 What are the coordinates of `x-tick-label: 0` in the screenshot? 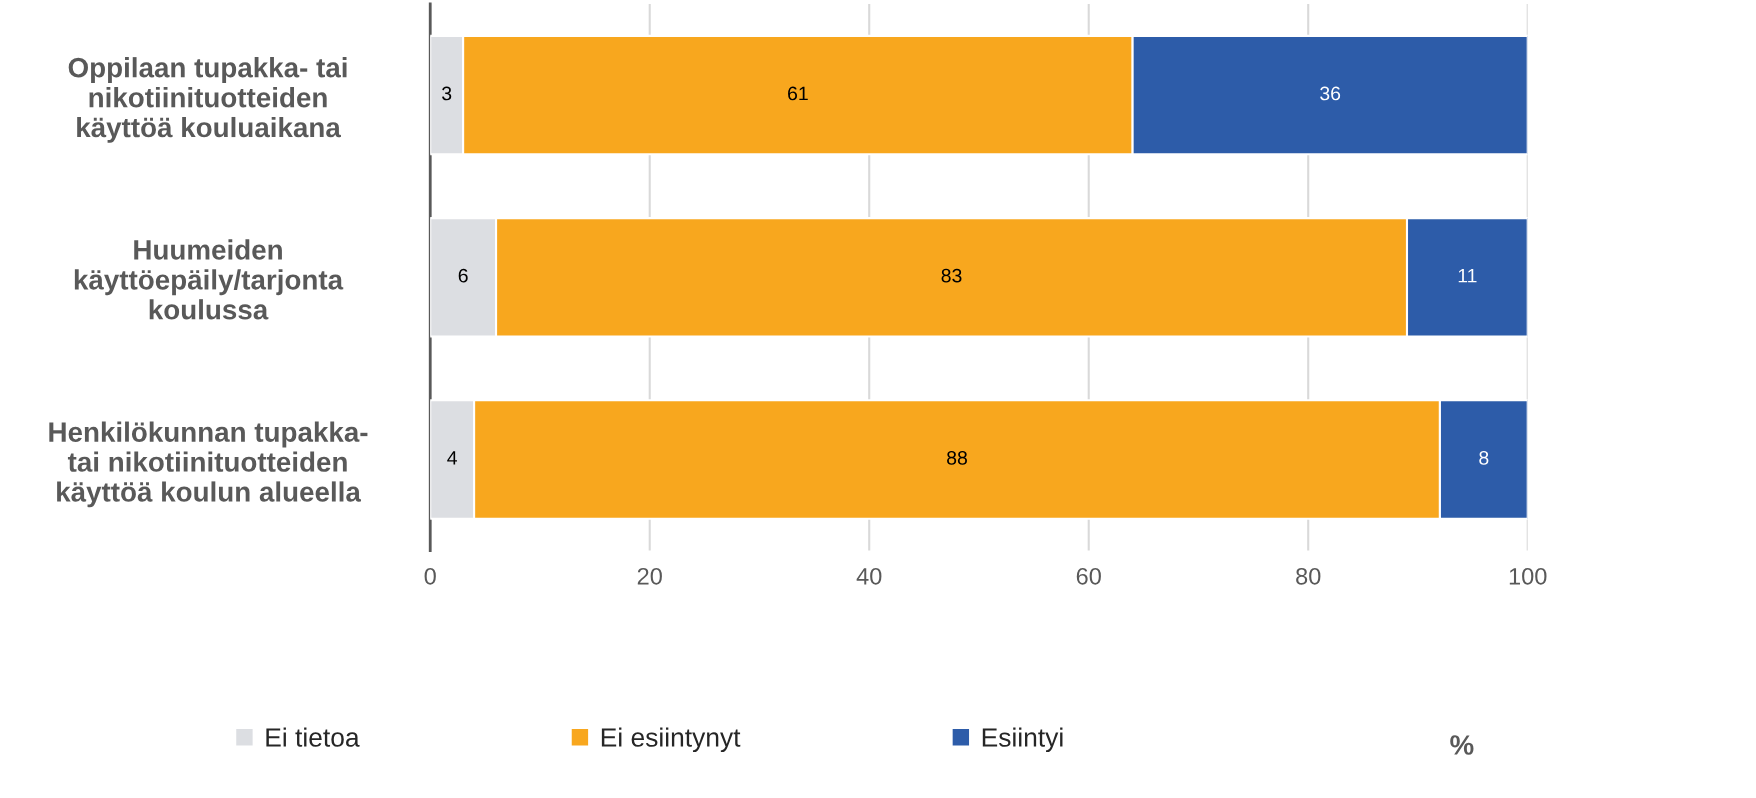 It's located at (430, 576).